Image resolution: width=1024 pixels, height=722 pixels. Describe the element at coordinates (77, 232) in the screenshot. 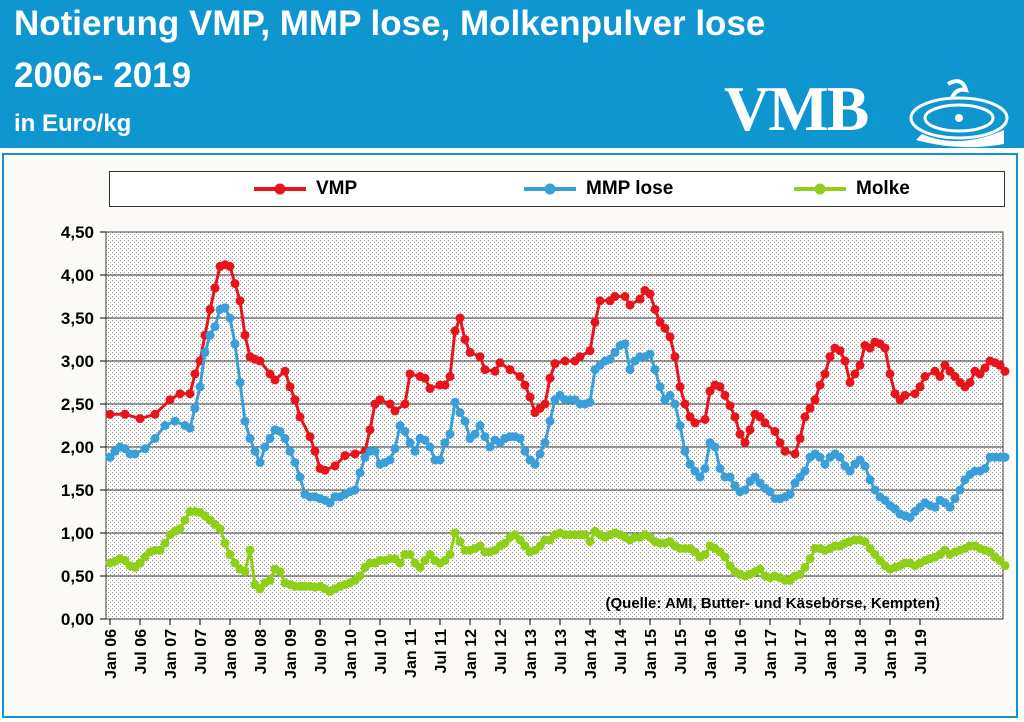

I see `y-tick-label: 4,50` at that location.